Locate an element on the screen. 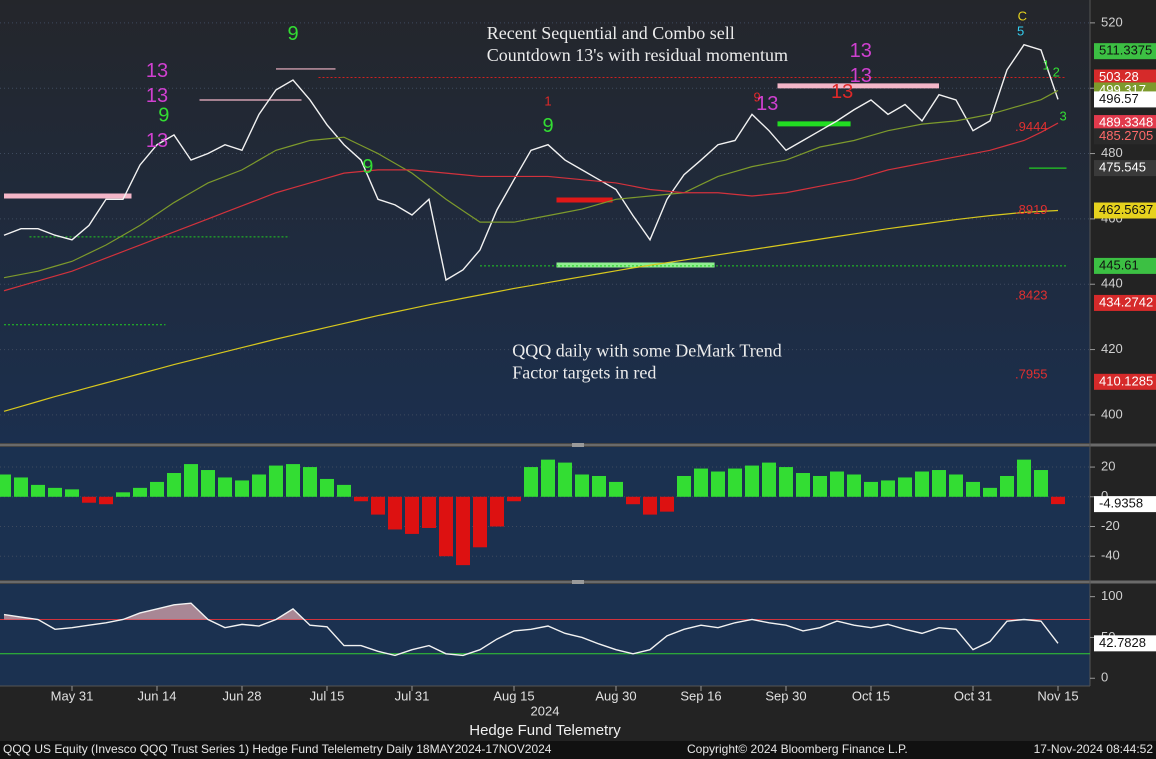 Image resolution: width=1156 pixels, height=759 pixels. value-label: -4.9358 is located at coordinates (1121, 503).